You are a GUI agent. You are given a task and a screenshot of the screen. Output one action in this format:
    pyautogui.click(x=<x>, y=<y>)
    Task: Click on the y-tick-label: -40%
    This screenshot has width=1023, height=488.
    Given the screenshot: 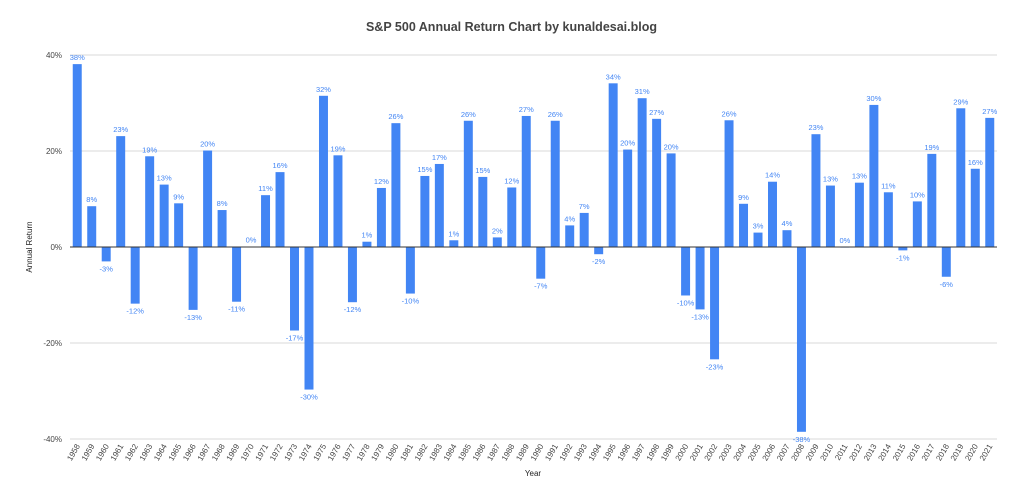 What is the action you would take?
    pyautogui.click(x=52, y=439)
    